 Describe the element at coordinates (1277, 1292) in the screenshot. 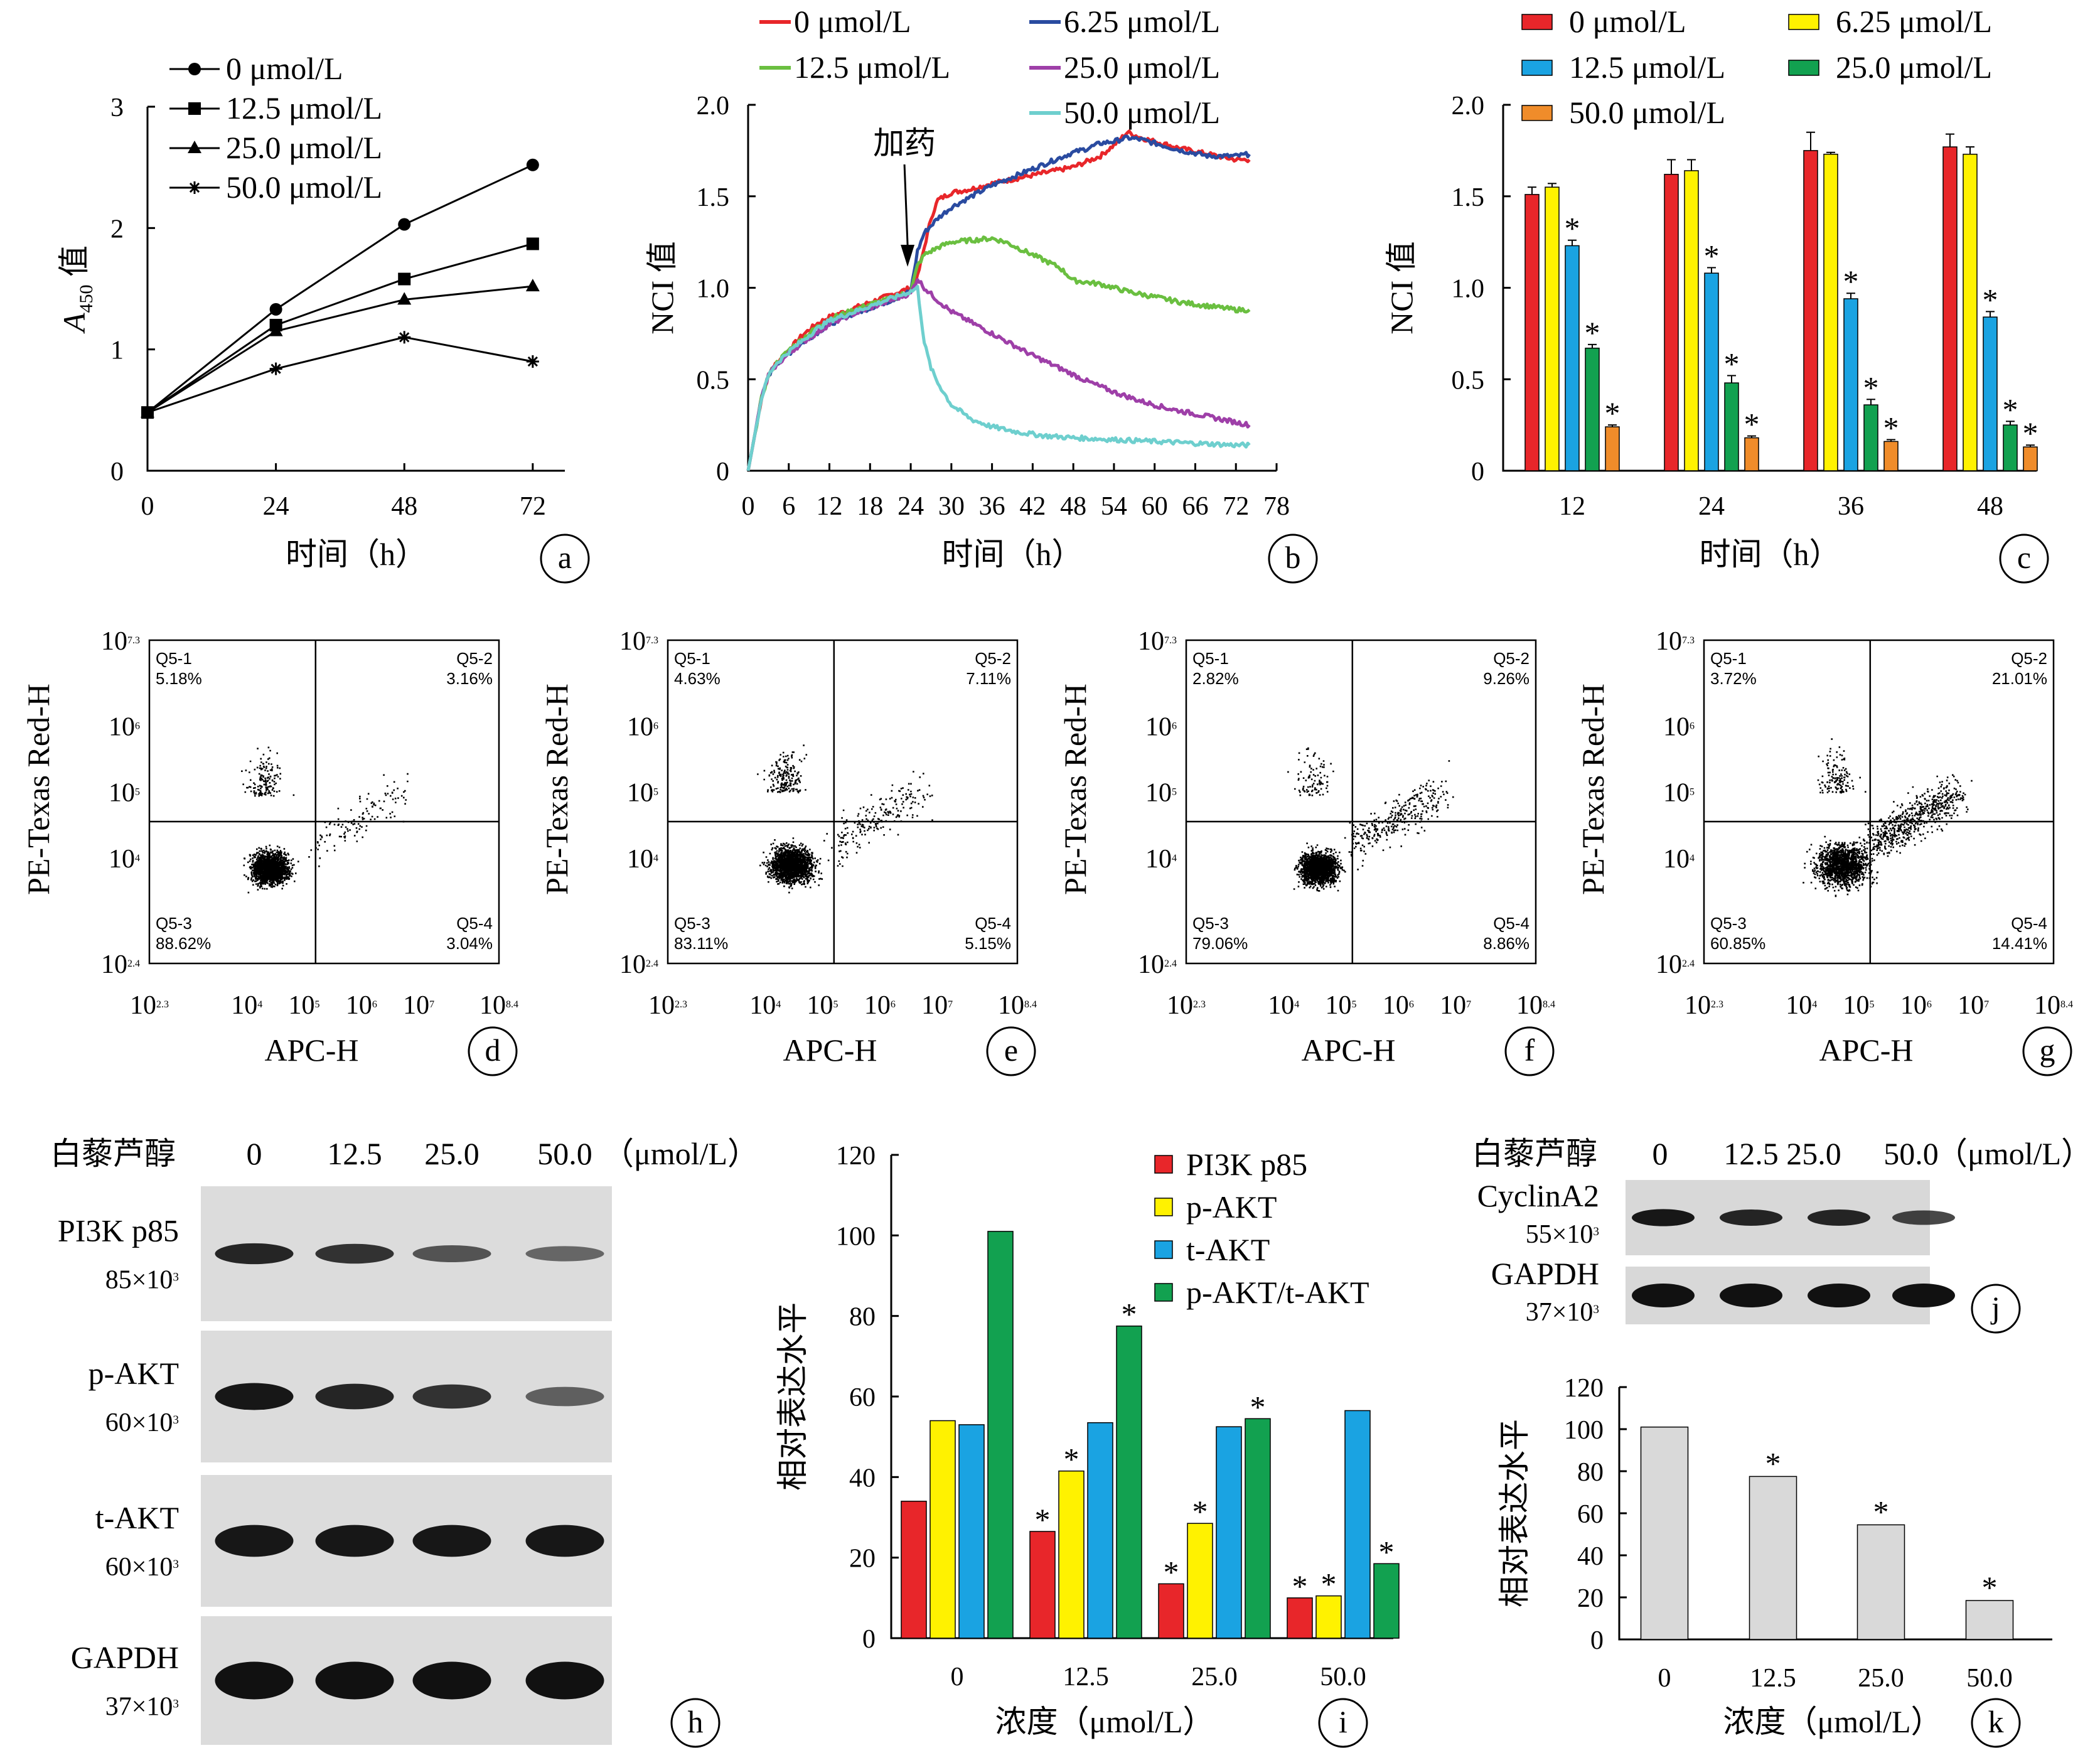

I see `legend-label: p-AKT/t-AKT` at that location.